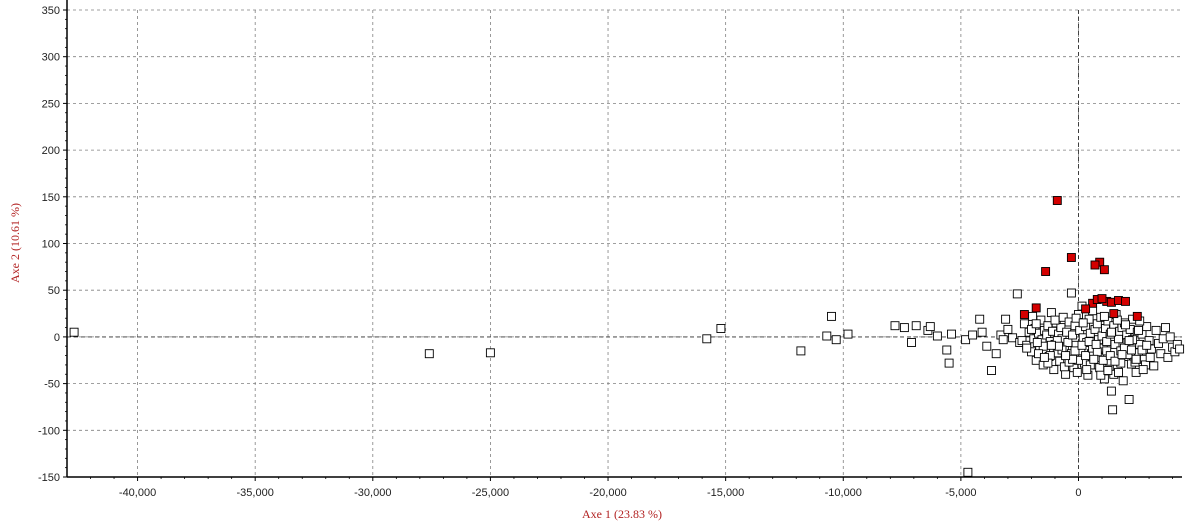 This screenshot has width=1187, height=522. I want to click on y-tick-label: 0, so click(57, 338).